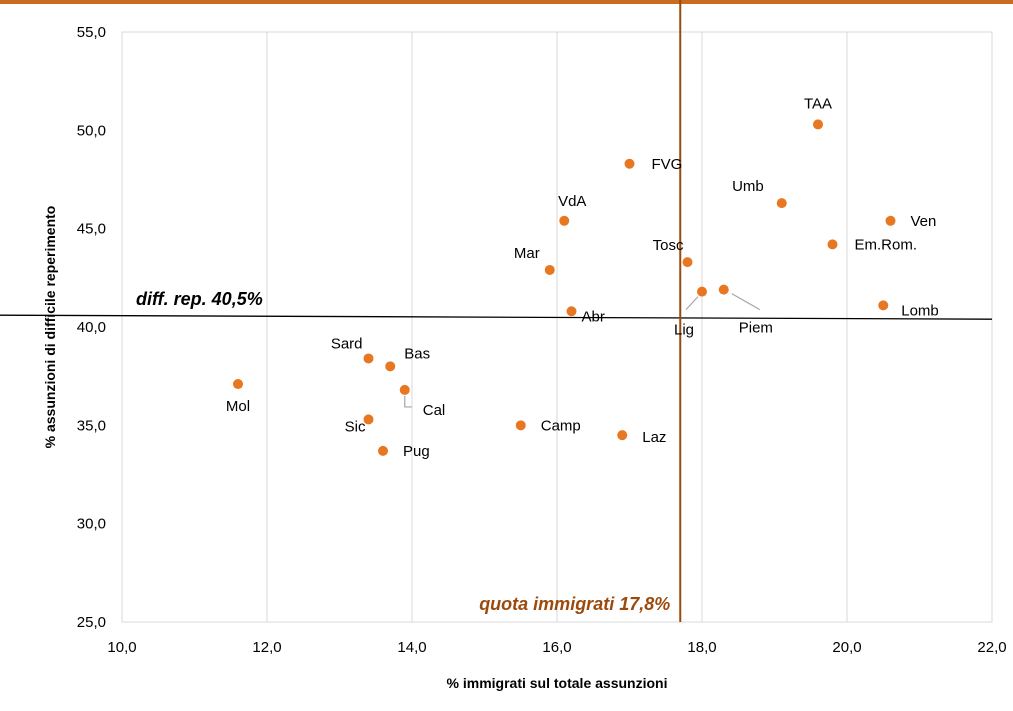 Image resolution: width=1013 pixels, height=711 pixels. Describe the element at coordinates (368, 358) in the screenshot. I see `point-sard` at that location.